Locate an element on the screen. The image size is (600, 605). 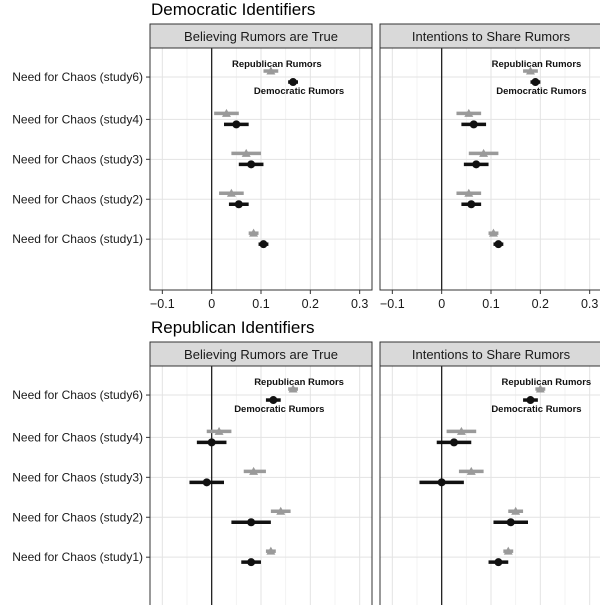
group-title: Republican Identifiers is located at coordinates (232, 327).